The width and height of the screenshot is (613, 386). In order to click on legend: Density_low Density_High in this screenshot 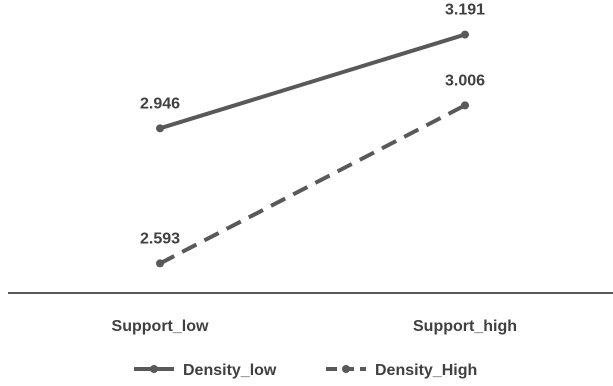, I will do `click(305, 370)`.